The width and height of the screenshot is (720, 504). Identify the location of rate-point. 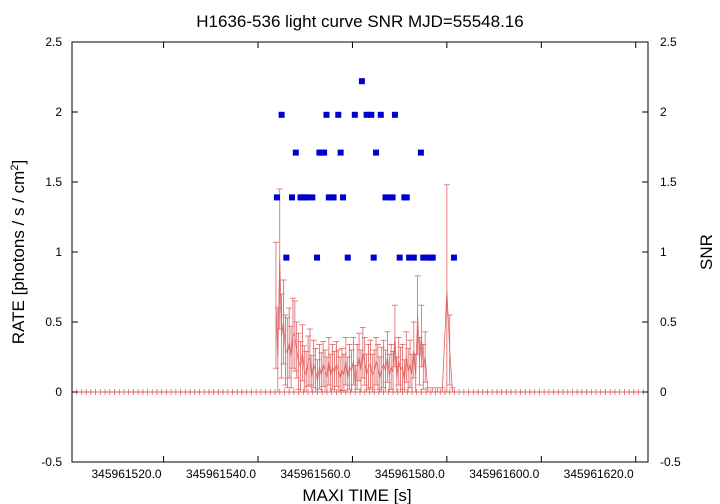
(446, 288).